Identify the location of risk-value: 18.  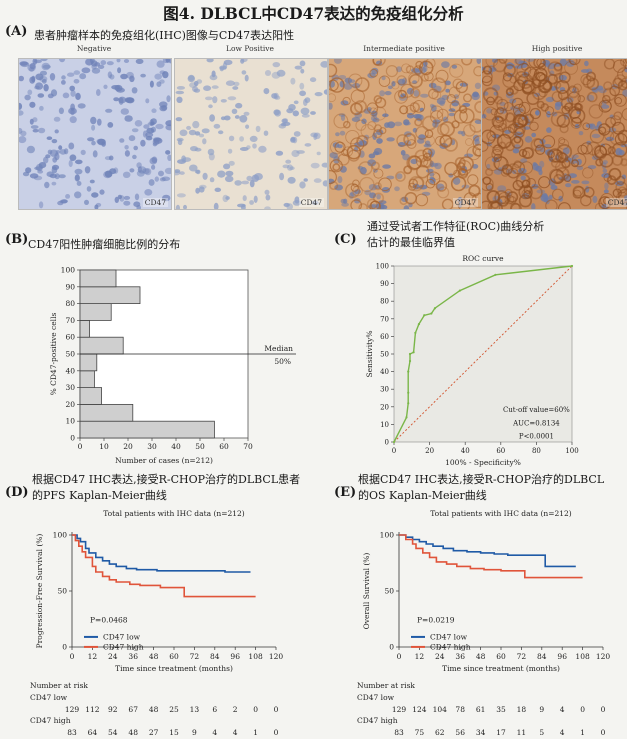
(522, 709).